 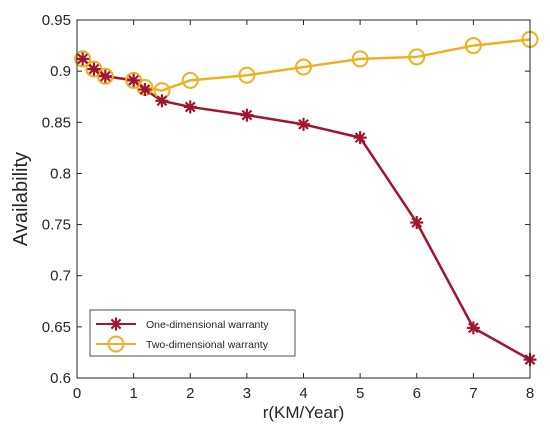 What do you see at coordinates (303, 393) in the screenshot?
I see `x-tick-label: 4` at bounding box center [303, 393].